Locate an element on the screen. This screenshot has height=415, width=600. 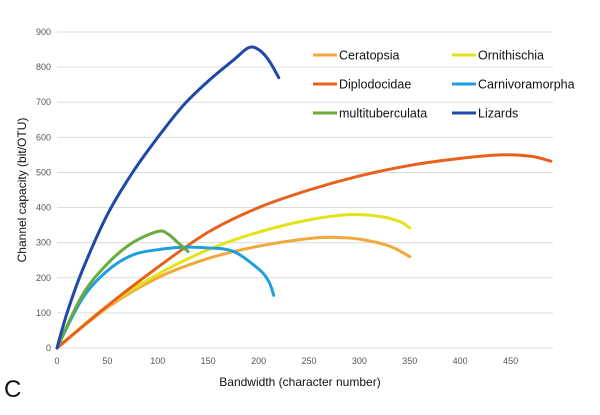
y-tick-label: 500 is located at coordinates (43, 172).